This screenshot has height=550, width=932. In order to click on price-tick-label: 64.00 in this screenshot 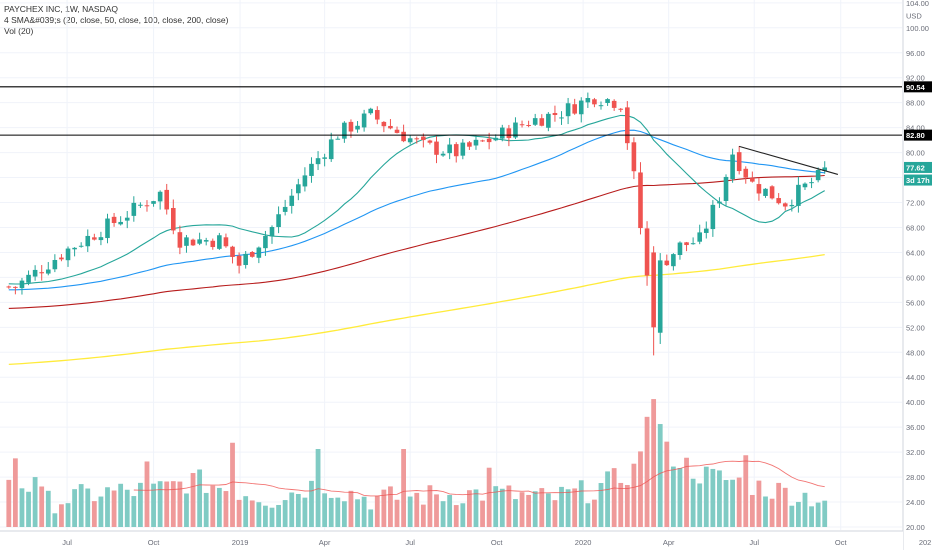, I will do `click(915, 252)`.